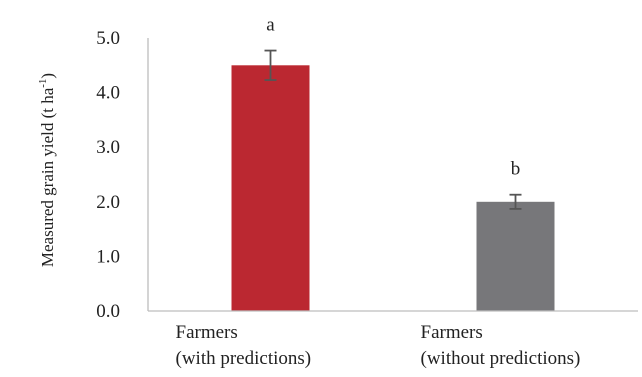 Image resolution: width=642 pixels, height=377 pixels. I want to click on y-tick-label: 4.0, so click(108, 93).